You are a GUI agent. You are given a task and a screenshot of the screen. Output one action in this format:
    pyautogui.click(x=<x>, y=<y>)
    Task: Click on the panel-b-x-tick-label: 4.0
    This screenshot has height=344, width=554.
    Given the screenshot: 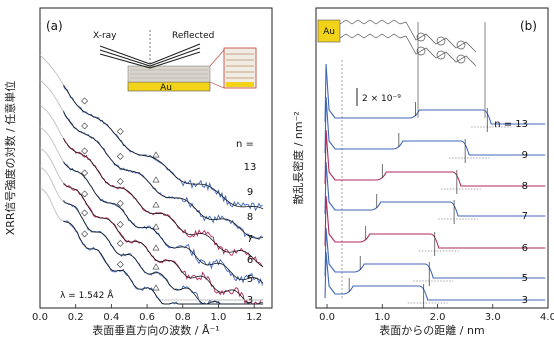 What is the action you would take?
    pyautogui.click(x=547, y=317)
    